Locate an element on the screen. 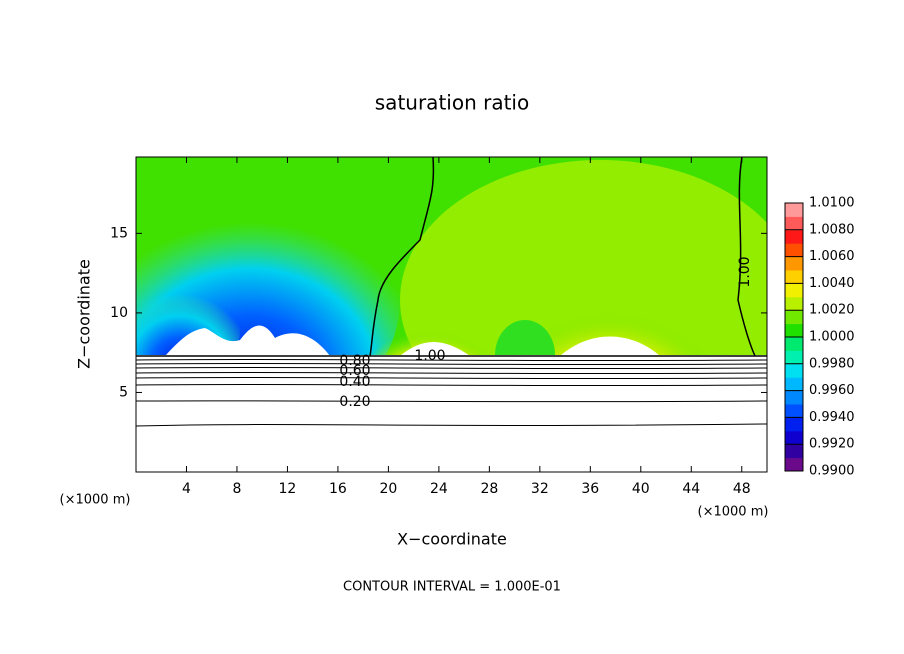 This screenshot has height=654, width=904. x-tick-label: 12 is located at coordinates (288, 489).